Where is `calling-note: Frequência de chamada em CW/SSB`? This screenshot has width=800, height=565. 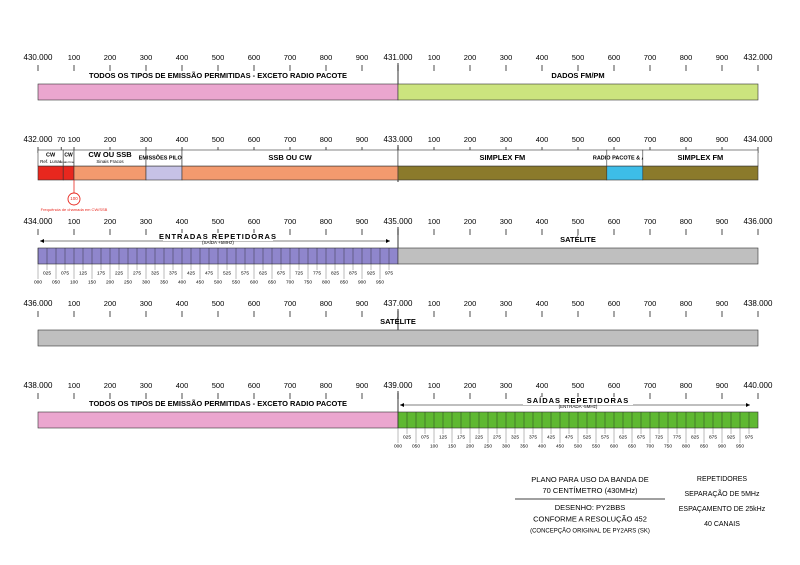
calling-note: Frequência de chamada em CW/SSB is located at coordinates (74, 209).